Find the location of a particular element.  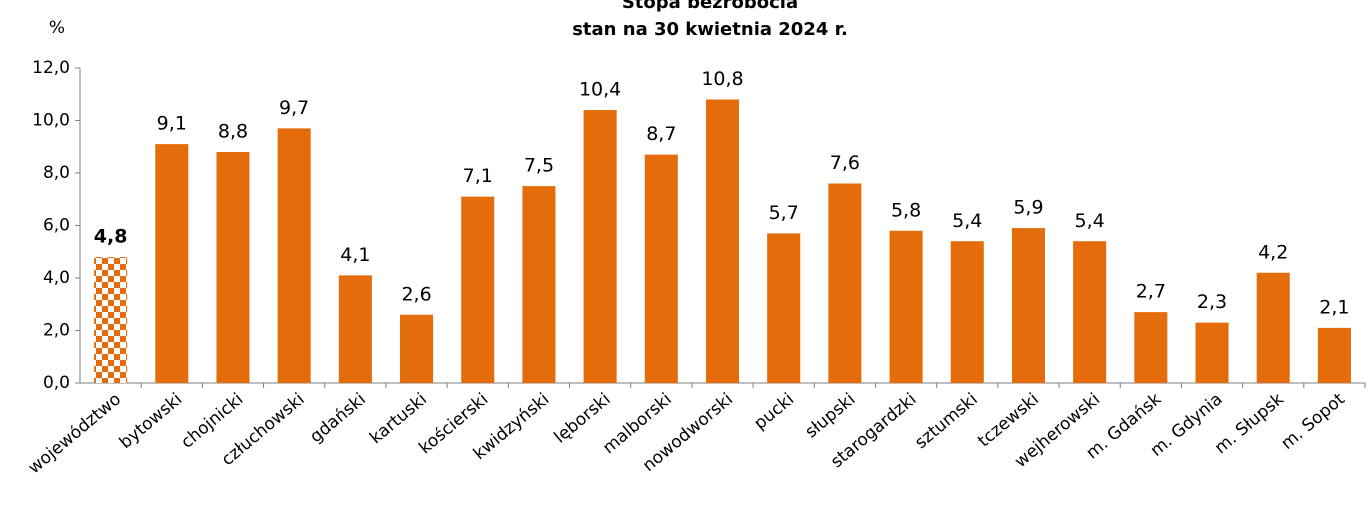

y-tick-label: 0,0 is located at coordinates (56, 383).